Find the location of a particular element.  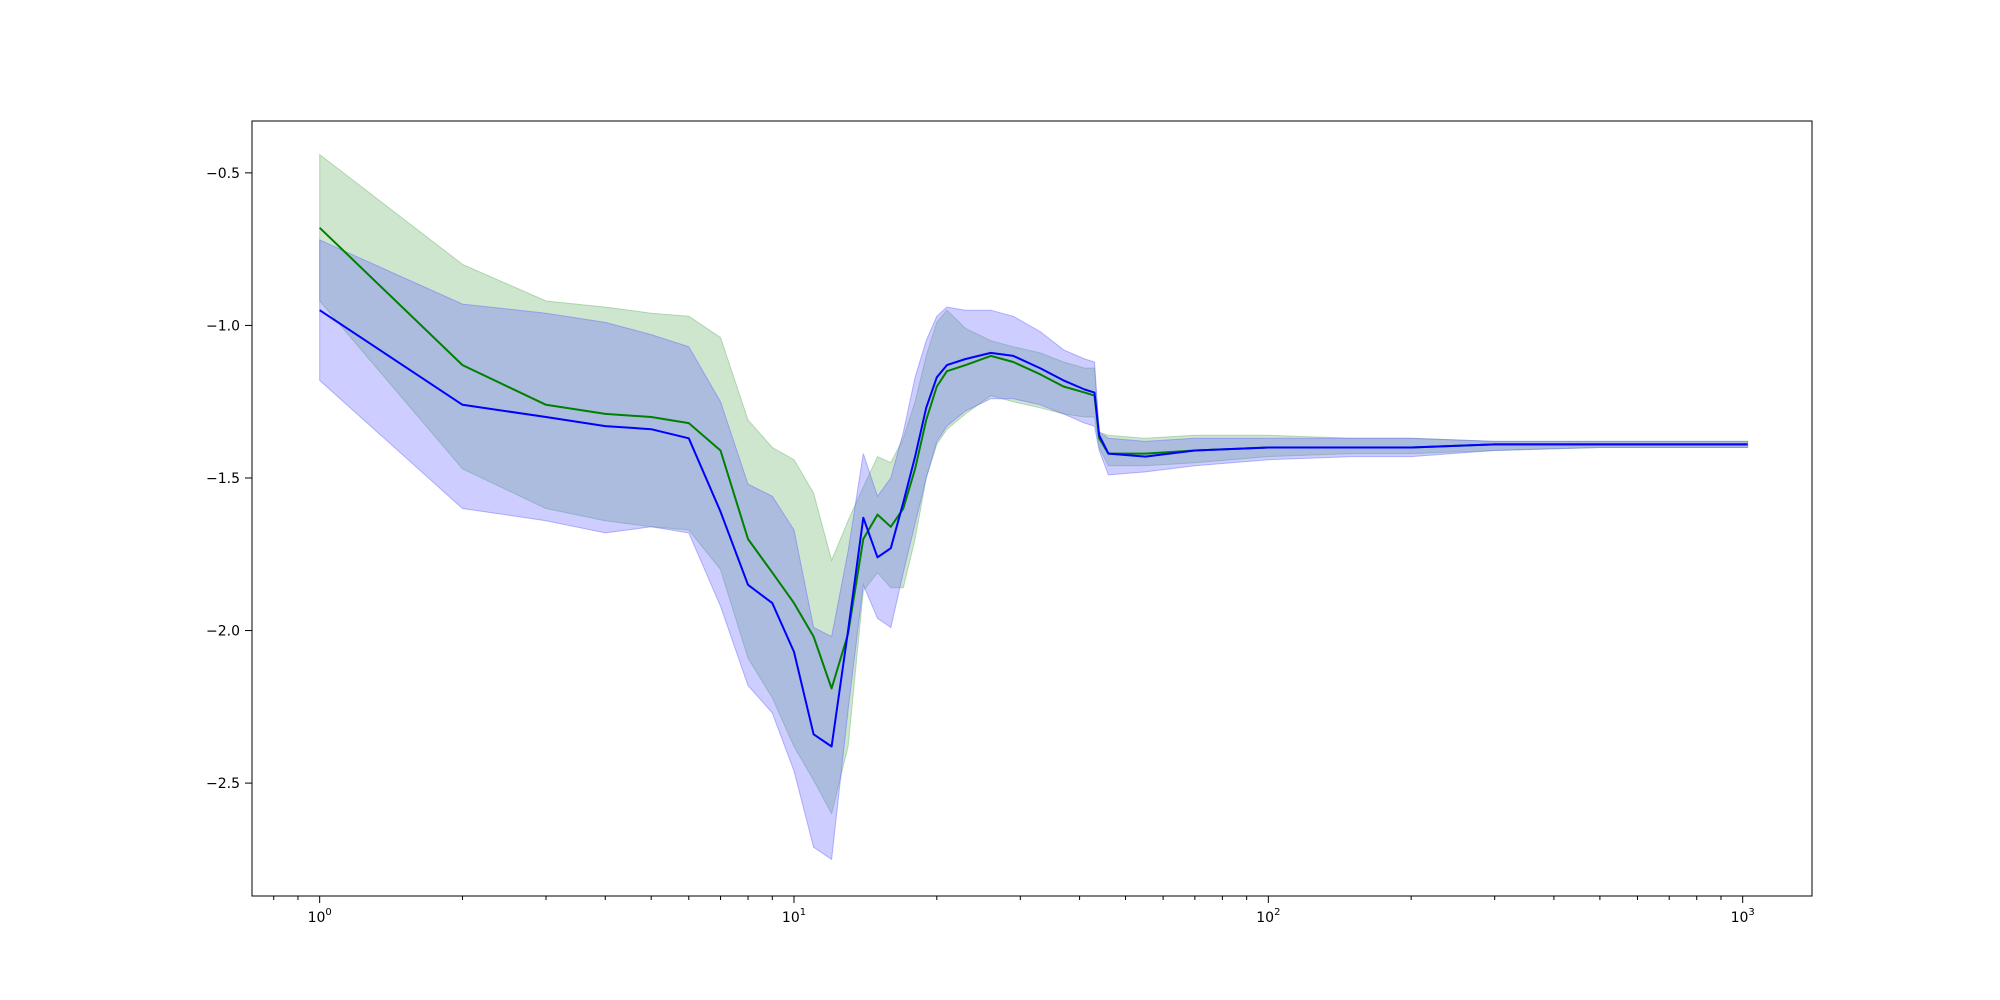

y-tick-label: −0.5 is located at coordinates (223, 174).